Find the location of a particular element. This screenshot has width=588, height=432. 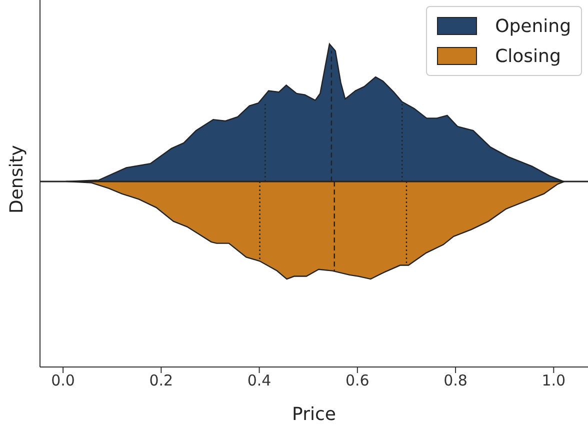

x-tick-label: 0.2 is located at coordinates (161, 381).